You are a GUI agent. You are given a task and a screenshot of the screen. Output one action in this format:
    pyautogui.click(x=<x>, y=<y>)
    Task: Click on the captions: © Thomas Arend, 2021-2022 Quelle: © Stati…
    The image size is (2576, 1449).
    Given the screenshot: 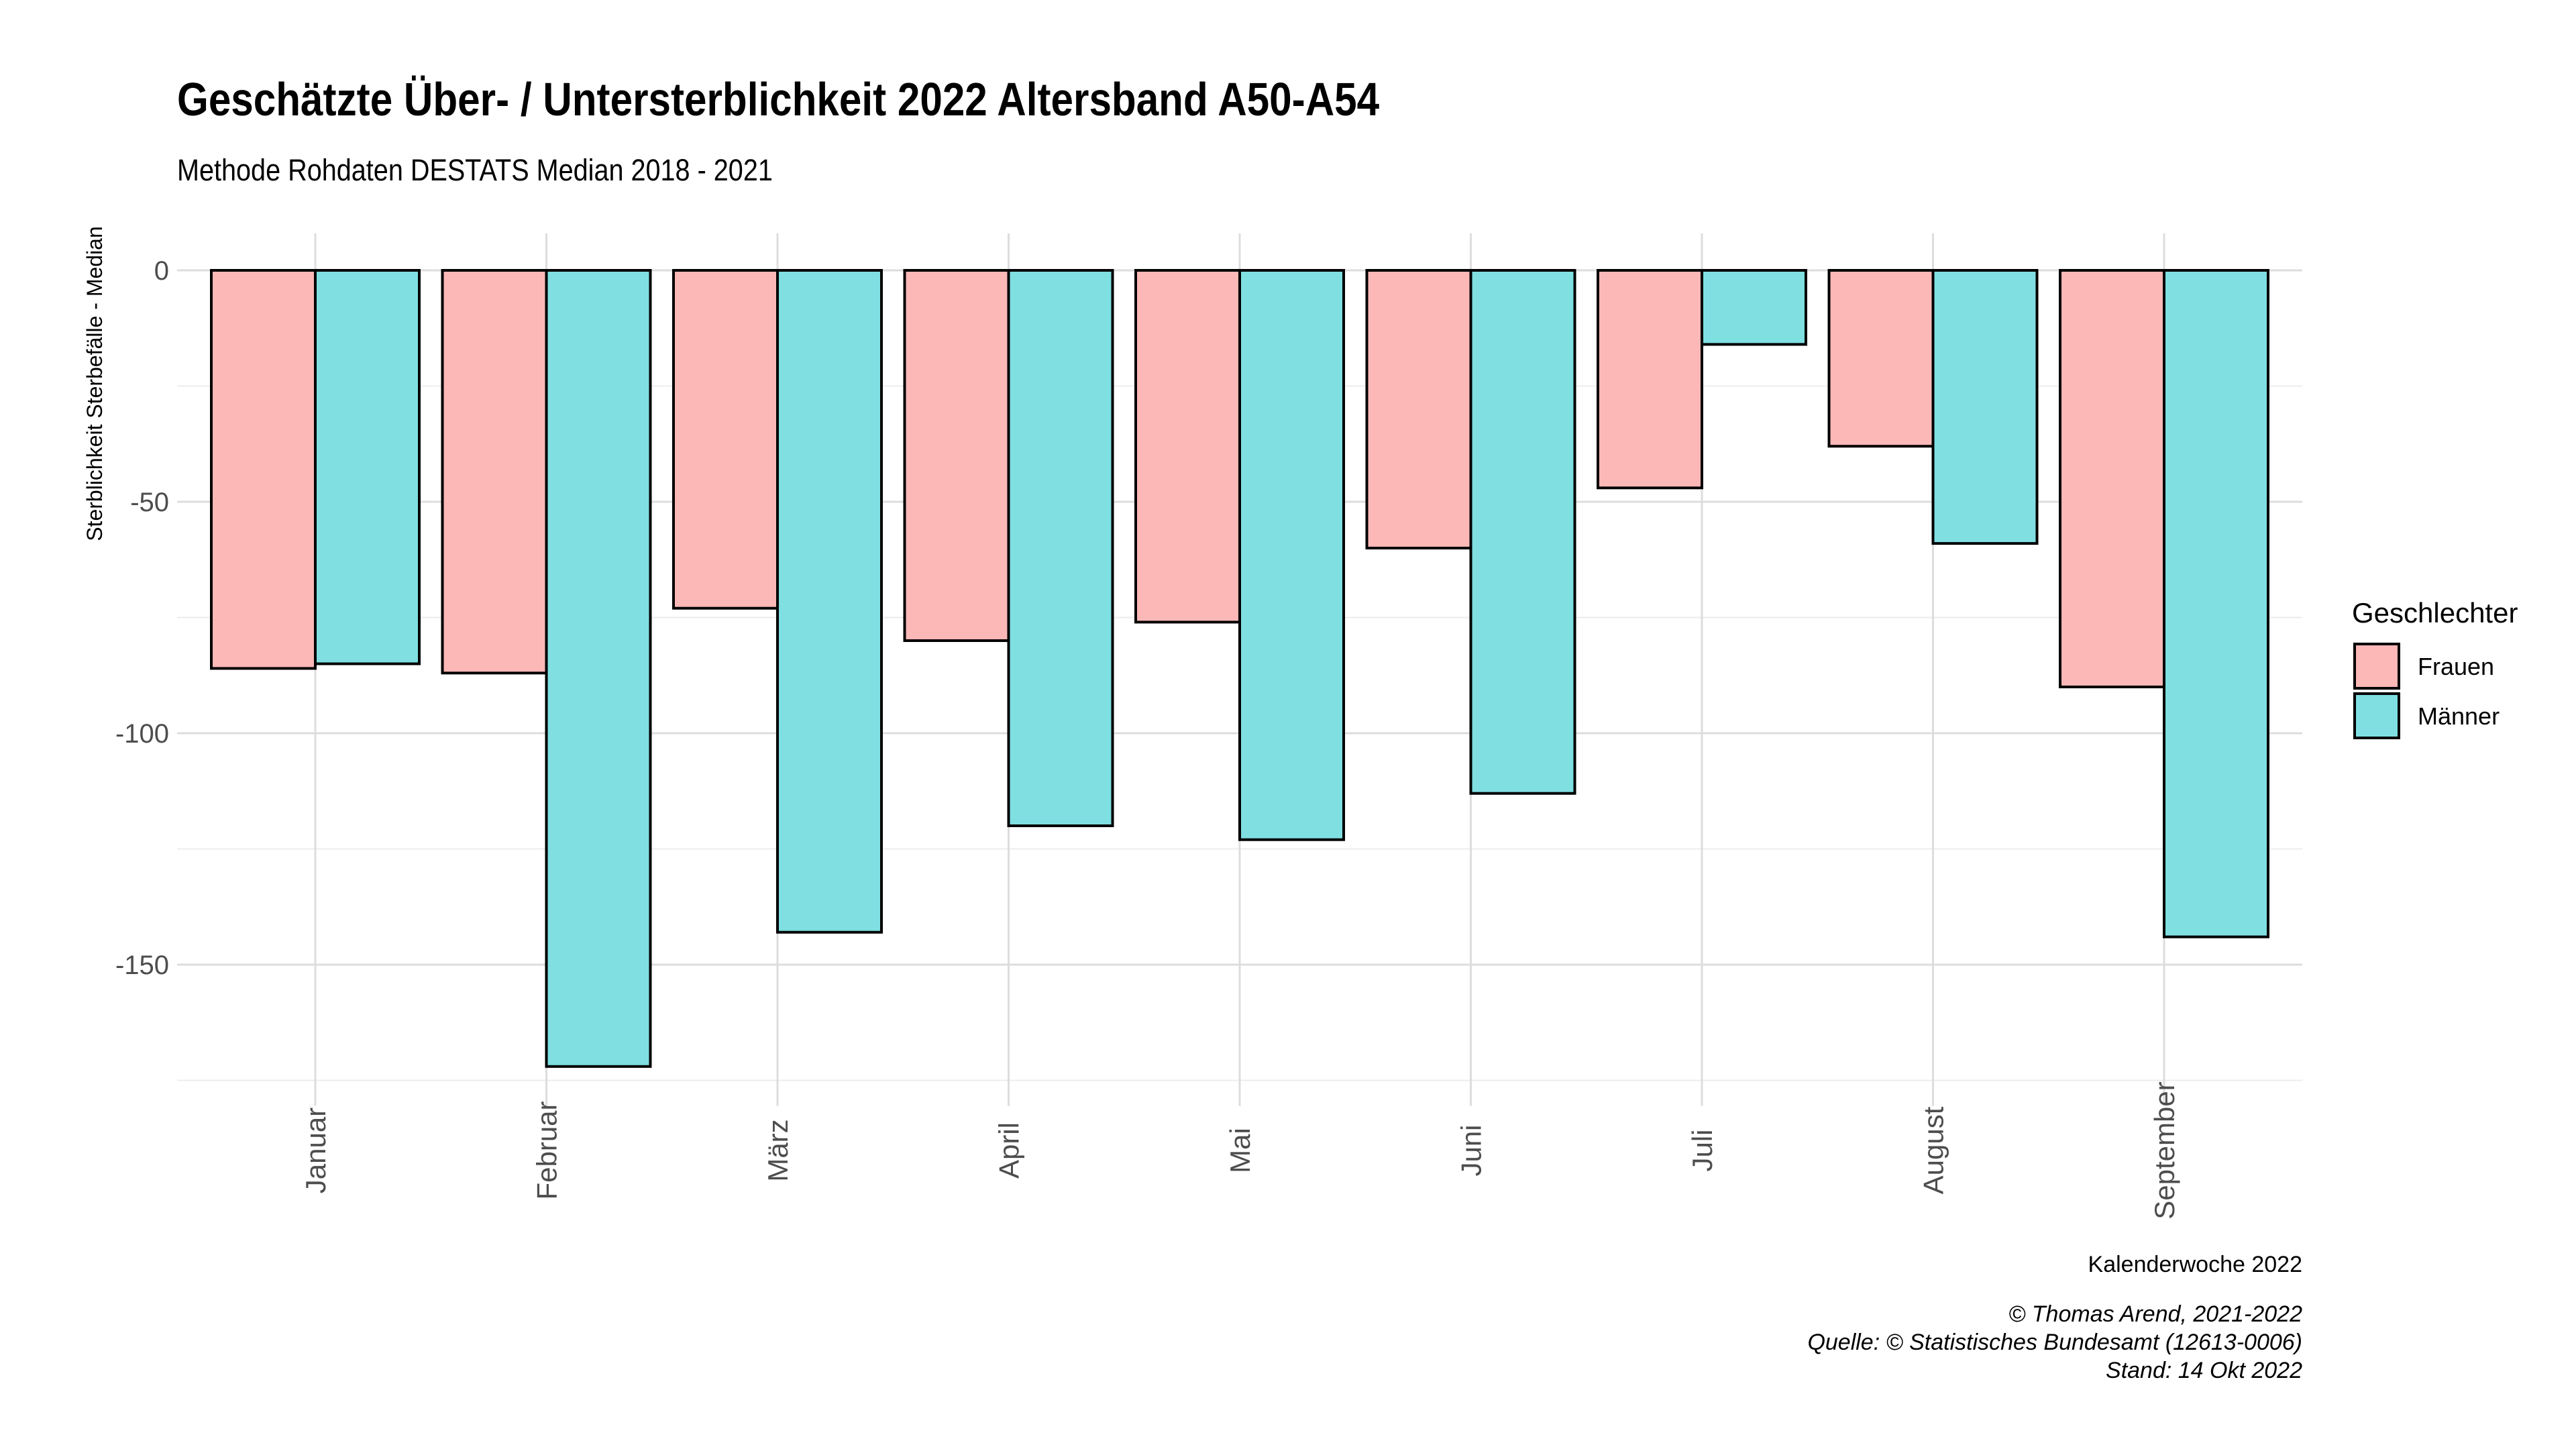 What is the action you would take?
    pyautogui.click(x=2054, y=1342)
    